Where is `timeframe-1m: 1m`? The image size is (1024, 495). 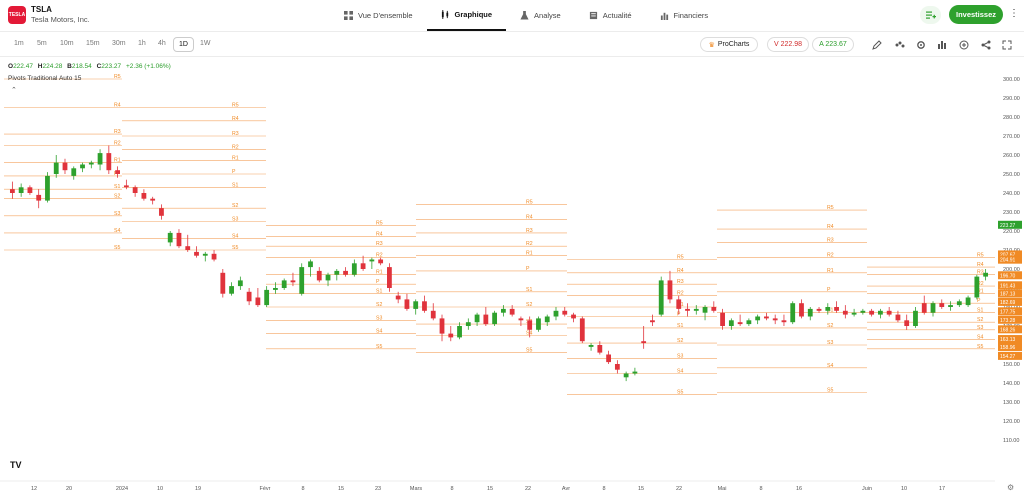
timeframe-1m: 1m is located at coordinates (19, 43).